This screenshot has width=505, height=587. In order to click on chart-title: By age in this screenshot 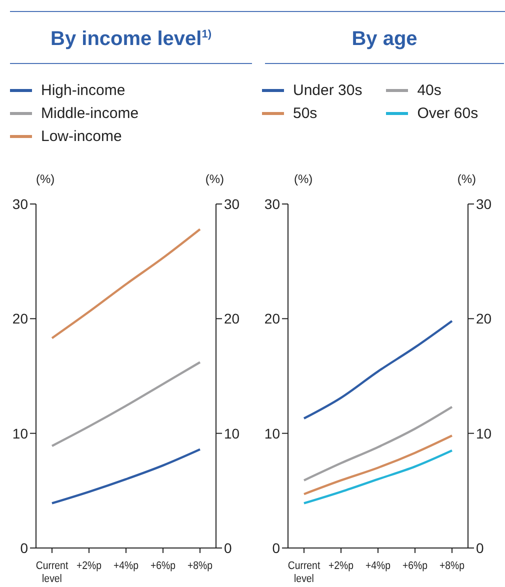, I will do `click(385, 39)`.